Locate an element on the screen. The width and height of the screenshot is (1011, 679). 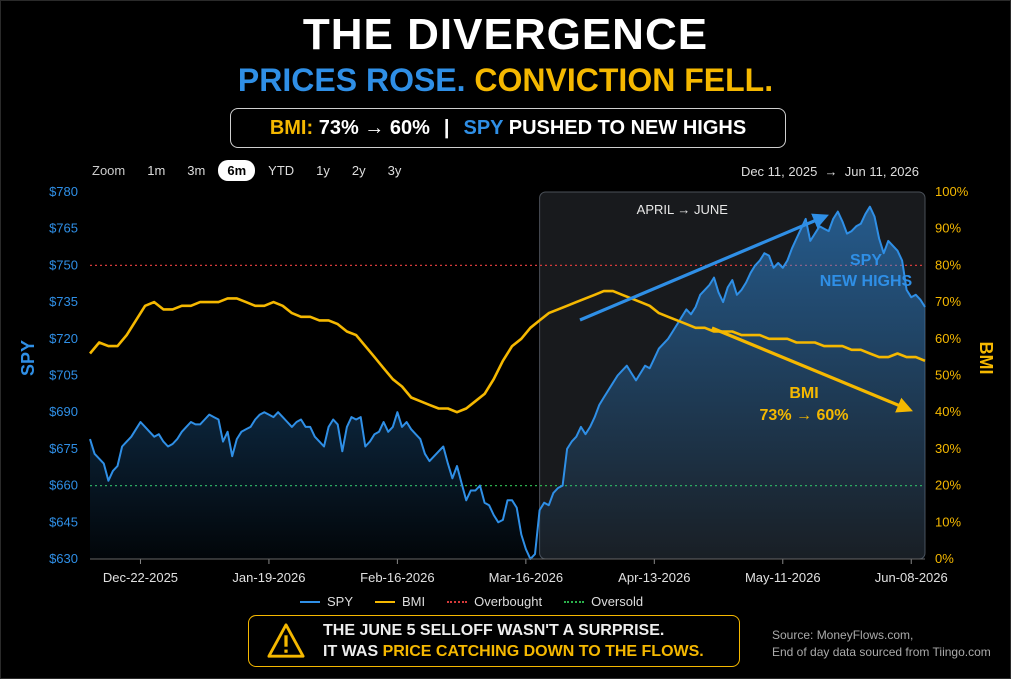
zoom-2y: 2y is located at coordinates (358, 170).